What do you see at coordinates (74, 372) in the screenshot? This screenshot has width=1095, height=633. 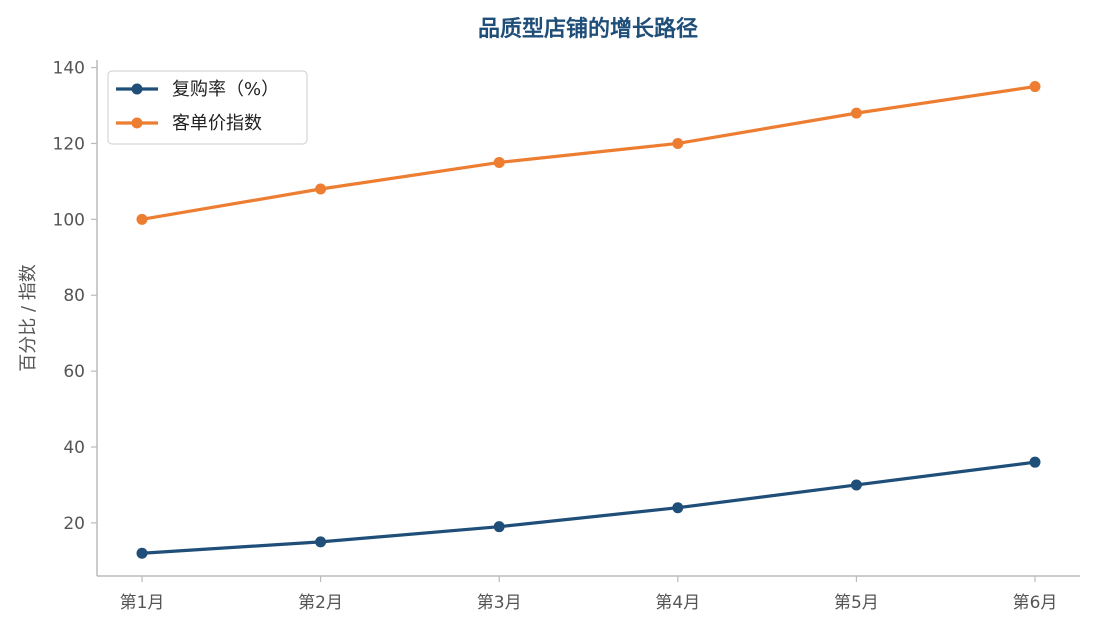 I see `y-tick-label: 60` at bounding box center [74, 372].